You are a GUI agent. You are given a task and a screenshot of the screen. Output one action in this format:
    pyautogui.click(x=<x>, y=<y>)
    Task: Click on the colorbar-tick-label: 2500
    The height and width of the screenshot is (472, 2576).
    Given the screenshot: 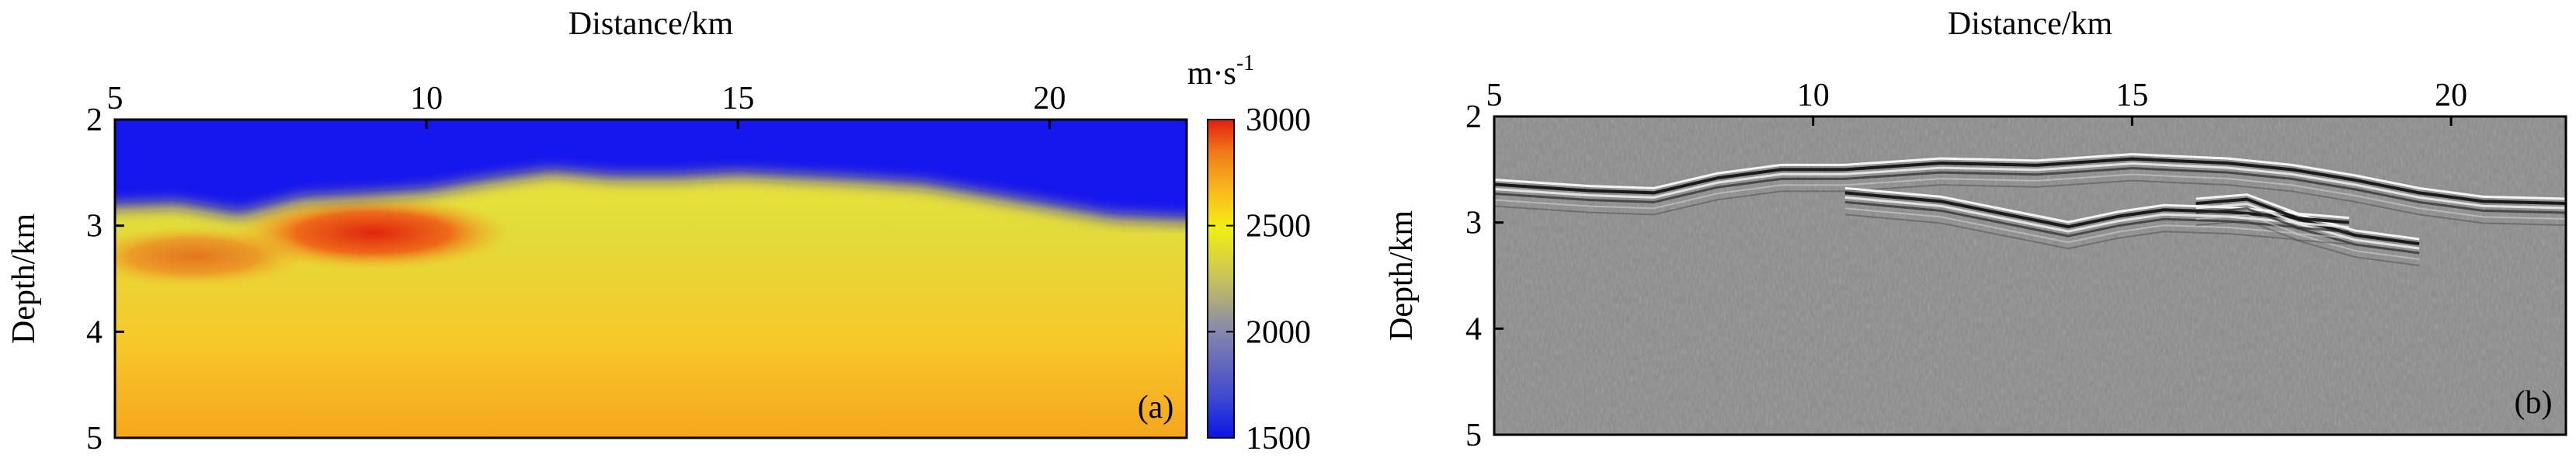 What is the action you would take?
    pyautogui.click(x=1278, y=227)
    